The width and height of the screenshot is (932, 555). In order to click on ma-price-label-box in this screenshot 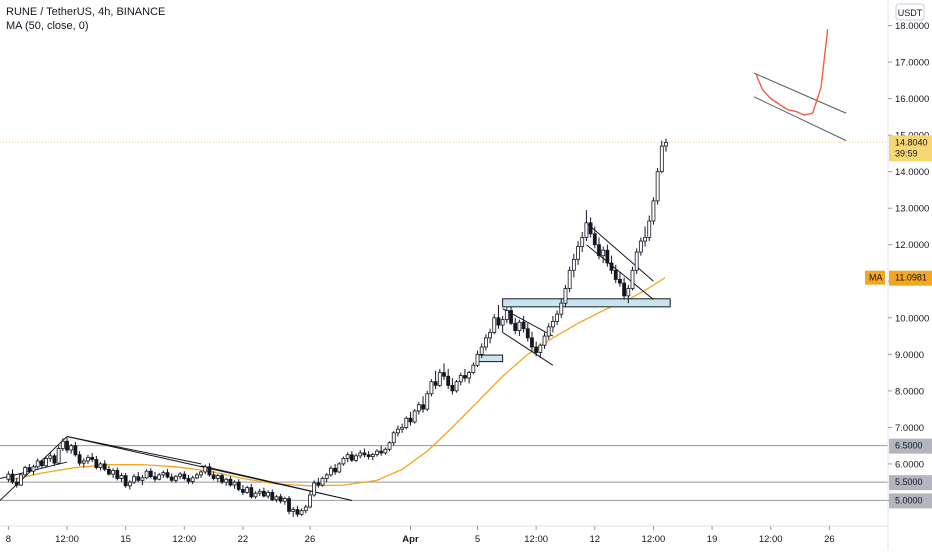, I will do `click(910, 278)`.